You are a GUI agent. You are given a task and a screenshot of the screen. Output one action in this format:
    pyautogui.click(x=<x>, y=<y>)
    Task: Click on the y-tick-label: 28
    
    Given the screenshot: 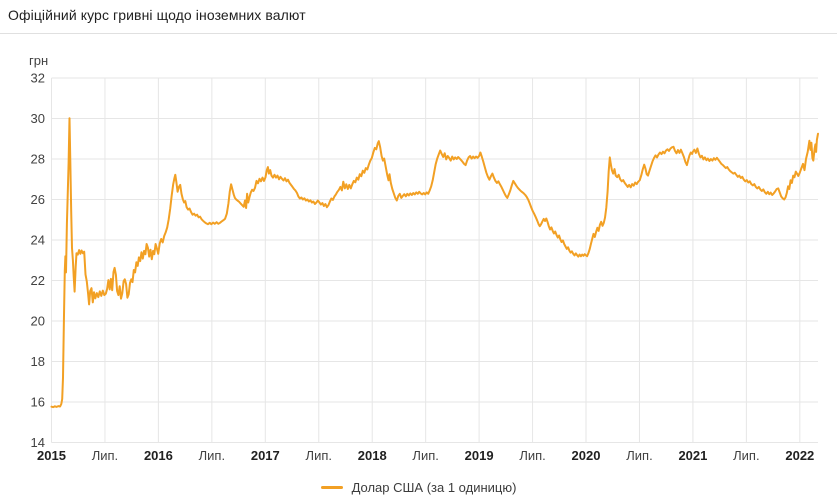 What is the action you would take?
    pyautogui.click(x=38, y=159)
    